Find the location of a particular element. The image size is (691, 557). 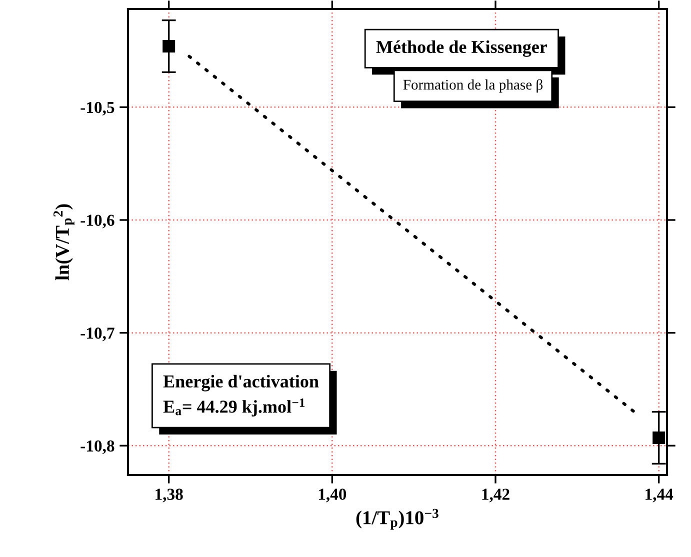

annotation: Méthode de Kissenger is located at coordinates (462, 48).